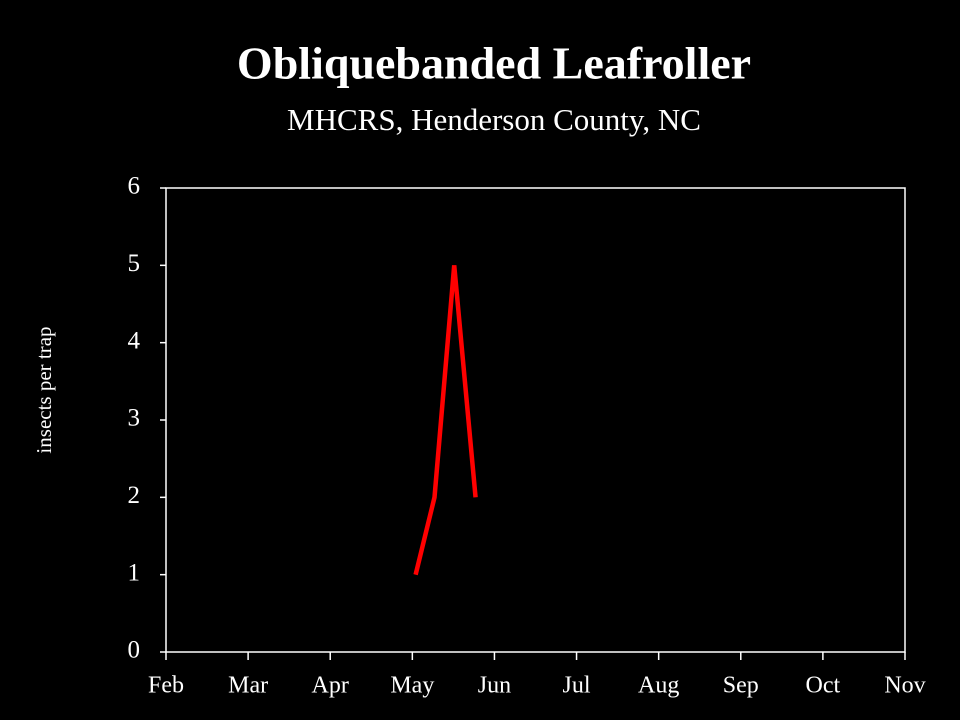 The height and width of the screenshot is (720, 960). I want to click on data-line, so click(445, 420).